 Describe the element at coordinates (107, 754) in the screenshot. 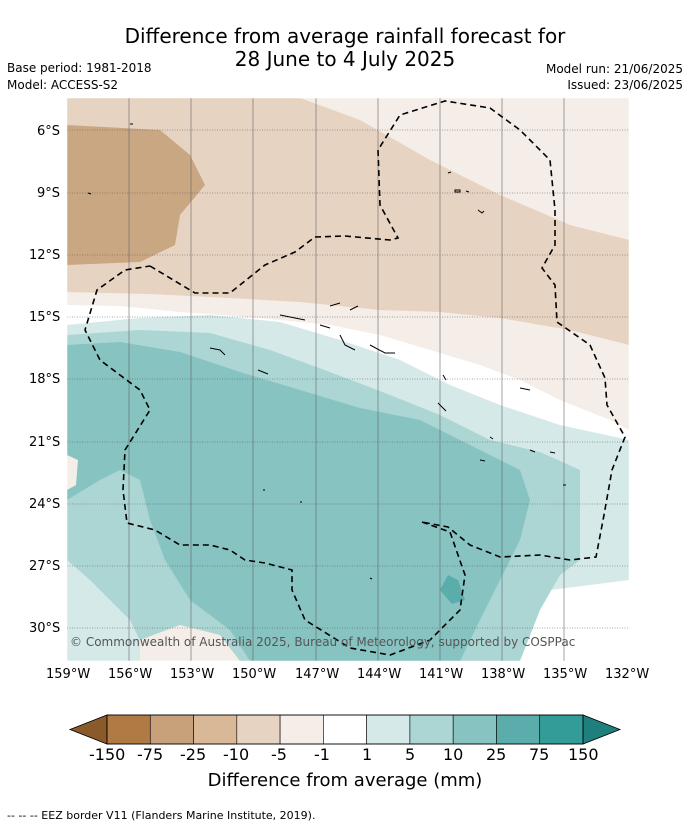

I see `colorbar-tick: -150` at that location.